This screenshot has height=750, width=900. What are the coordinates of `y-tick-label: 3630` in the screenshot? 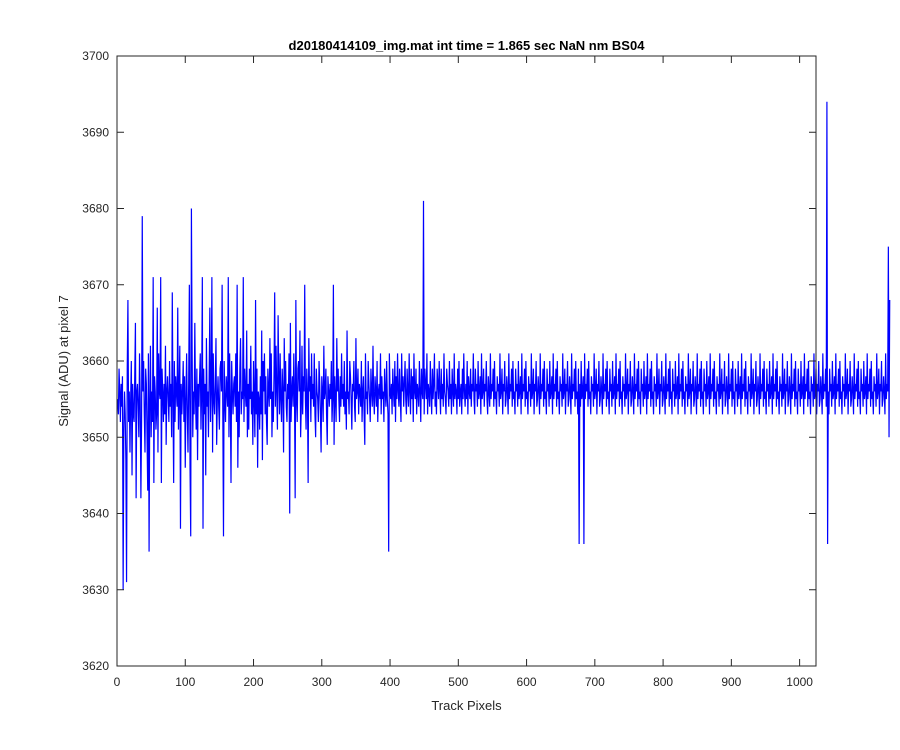 It's located at (95, 590).